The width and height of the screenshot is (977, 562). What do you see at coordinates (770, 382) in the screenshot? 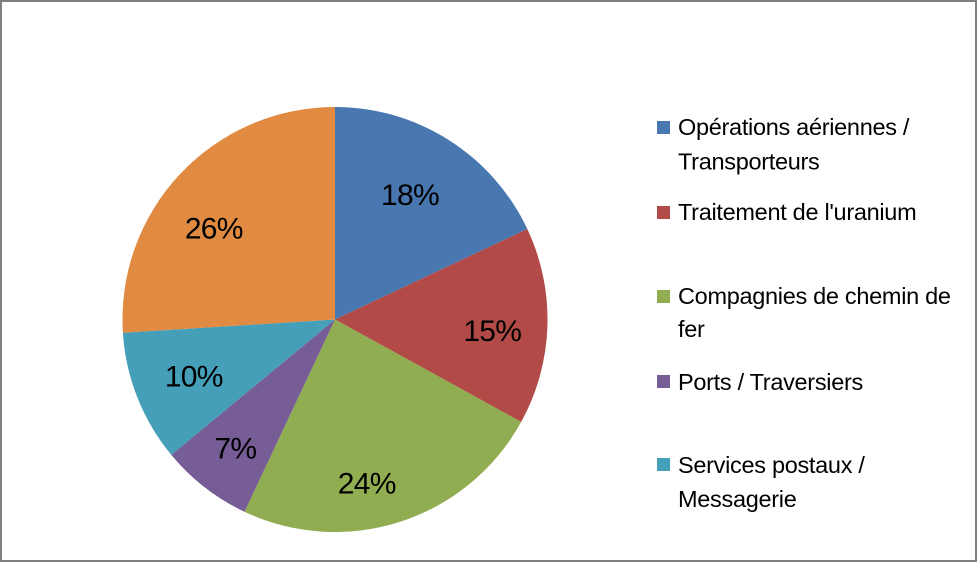
I see `svg-text: Ports / Traversiers` at bounding box center [770, 382].